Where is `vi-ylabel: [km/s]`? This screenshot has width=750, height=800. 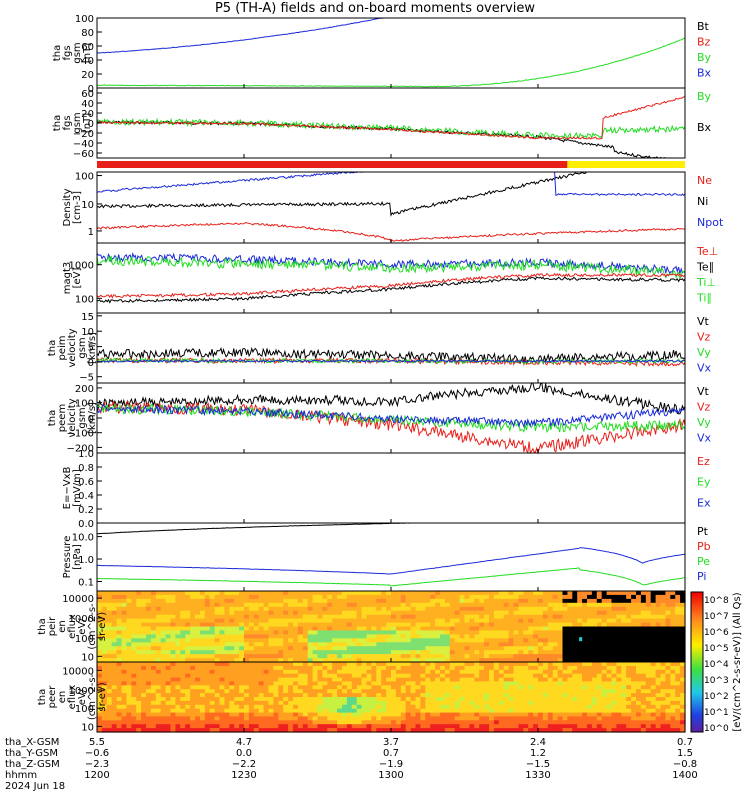 vi-ylabel: [km/s] is located at coordinates (92, 348).